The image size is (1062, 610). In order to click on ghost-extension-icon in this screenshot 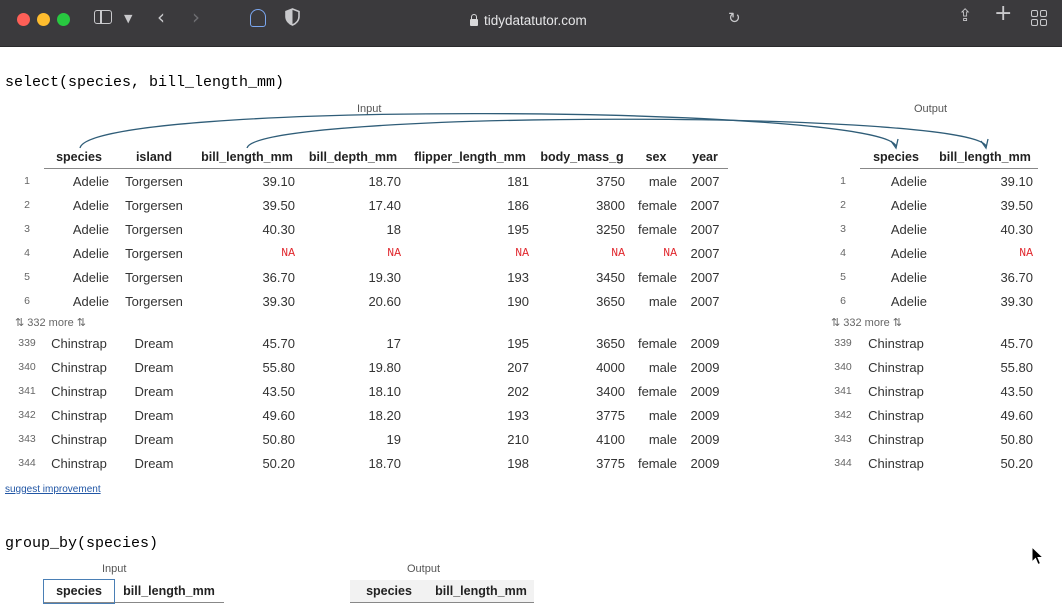, I will do `click(258, 18)`.